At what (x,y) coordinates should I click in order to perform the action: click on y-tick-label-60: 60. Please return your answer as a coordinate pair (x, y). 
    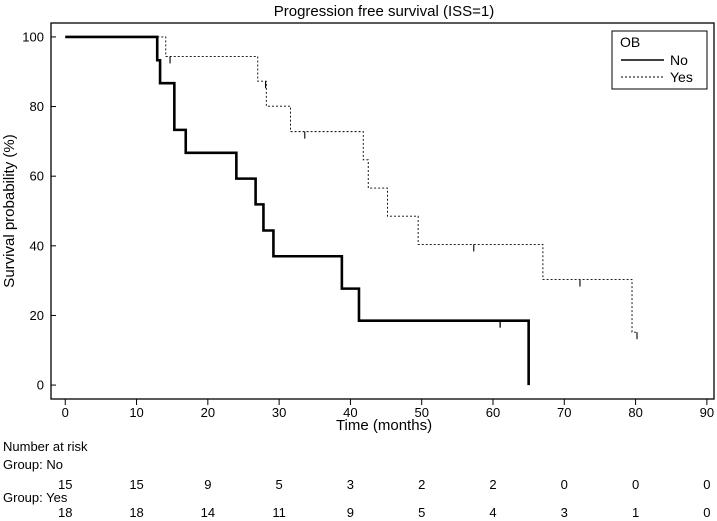
    Looking at the image, I should click on (37, 176).